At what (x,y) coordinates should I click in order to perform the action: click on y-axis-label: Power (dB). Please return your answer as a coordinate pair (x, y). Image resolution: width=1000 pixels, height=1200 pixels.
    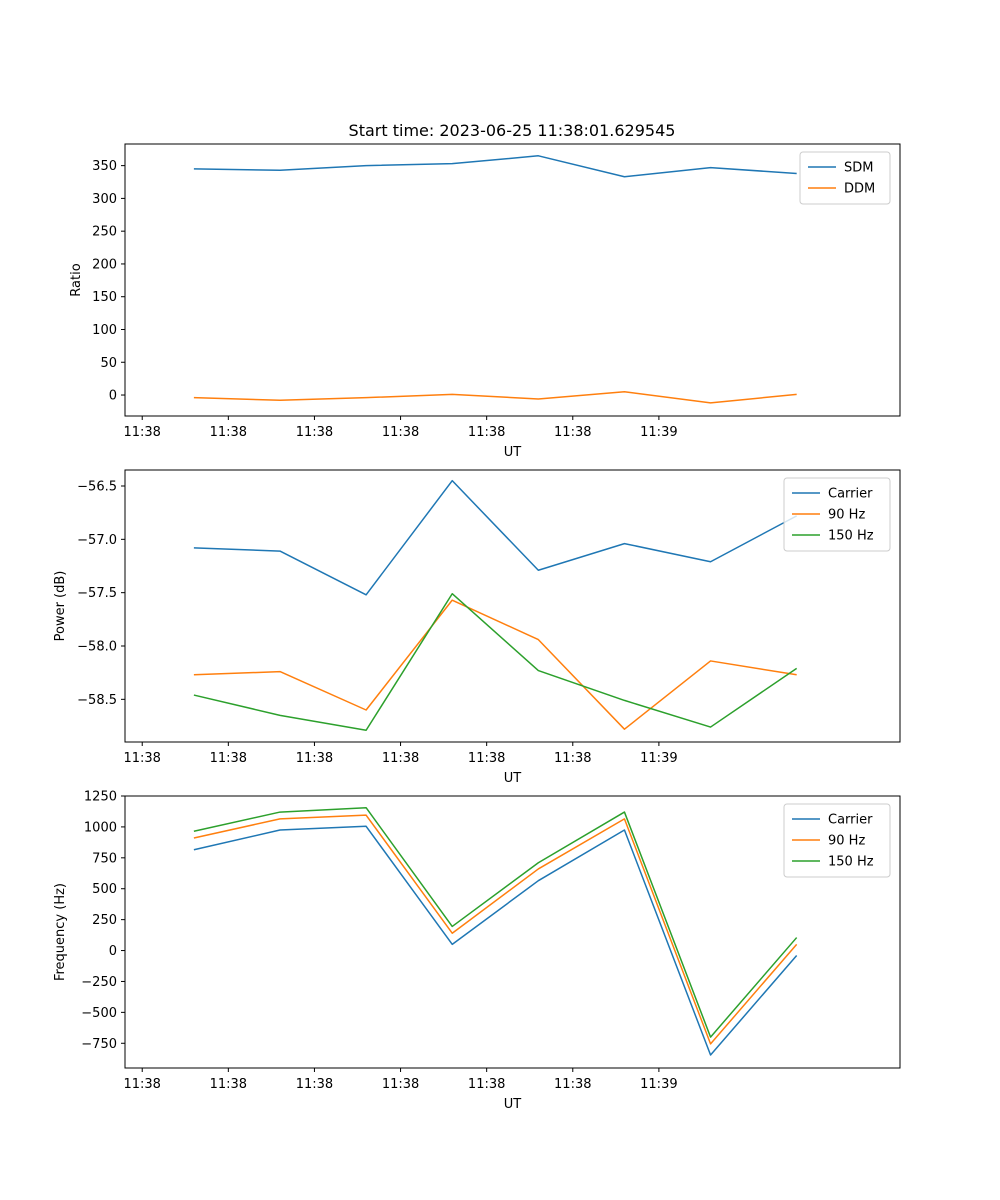
    Looking at the image, I should click on (60, 606).